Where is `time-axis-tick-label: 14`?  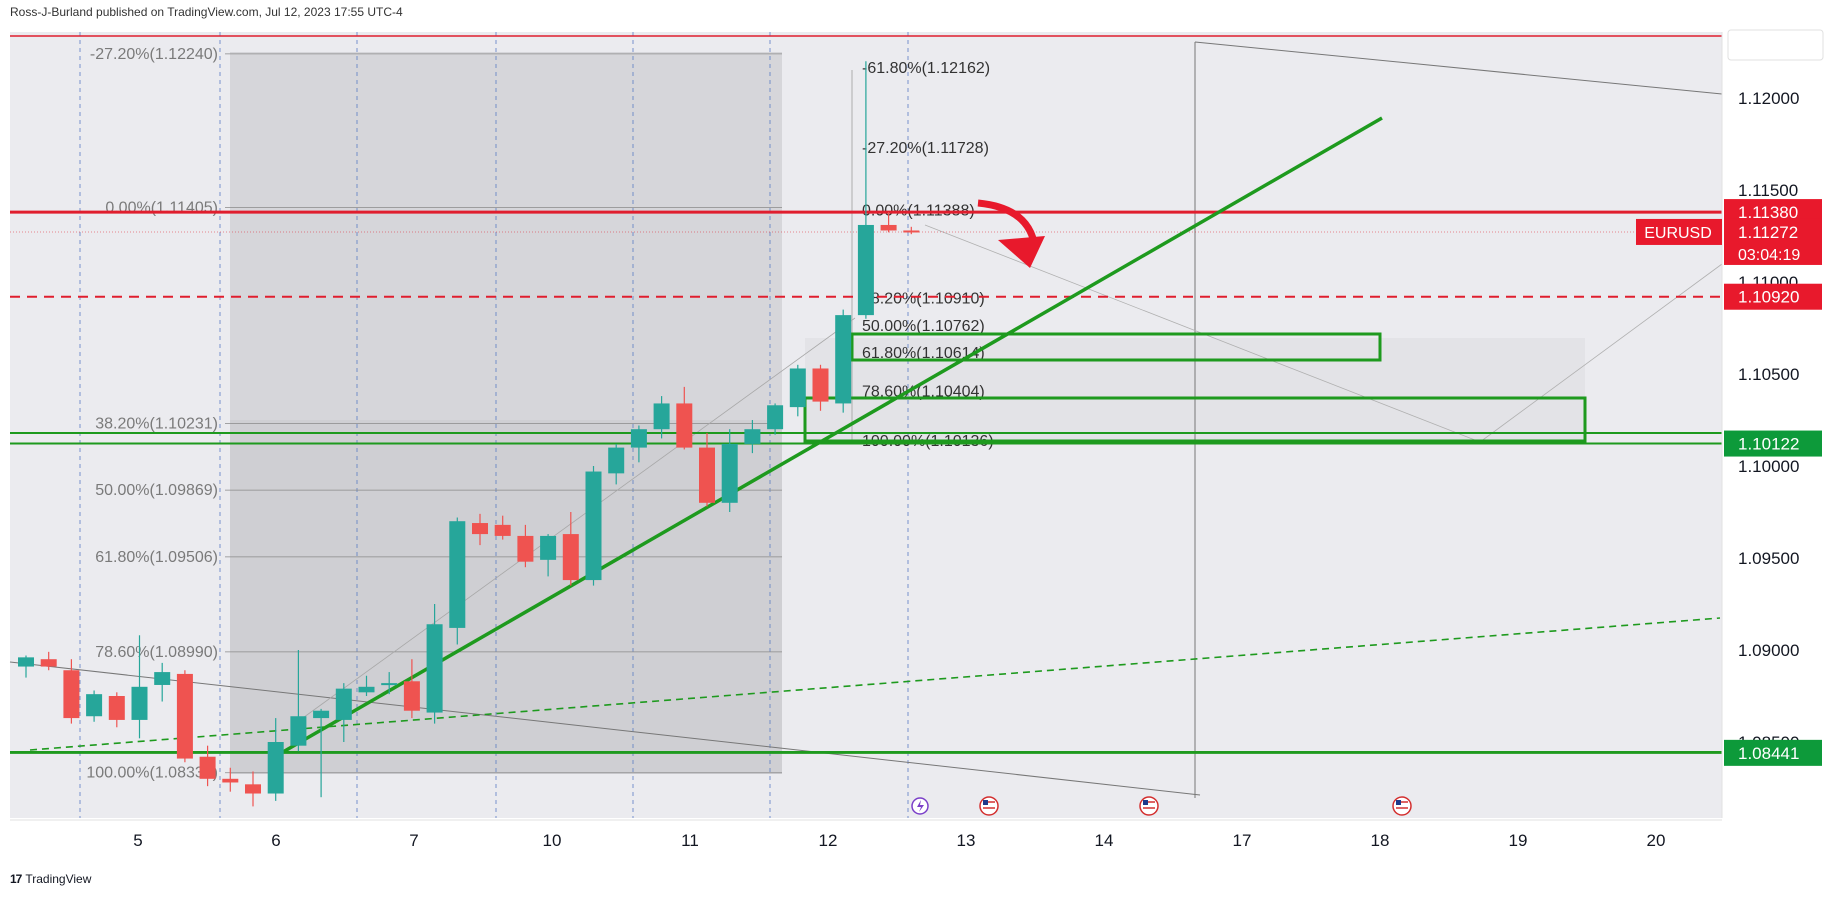
time-axis-tick-label: 14 is located at coordinates (1104, 840).